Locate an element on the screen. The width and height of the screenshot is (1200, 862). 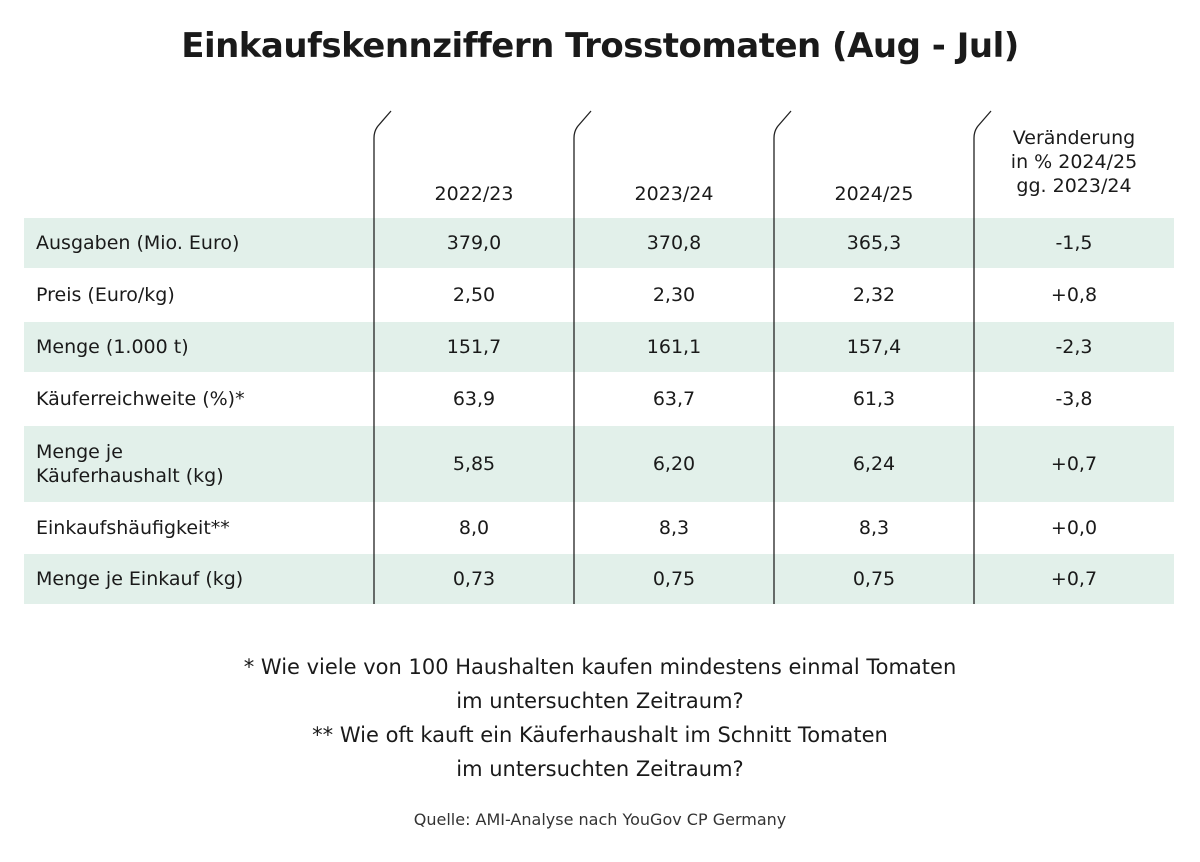
table-row: Einkaufshäufigkeit** 8,0 8,3 8,3 +0,0 is located at coordinates (599, 528).